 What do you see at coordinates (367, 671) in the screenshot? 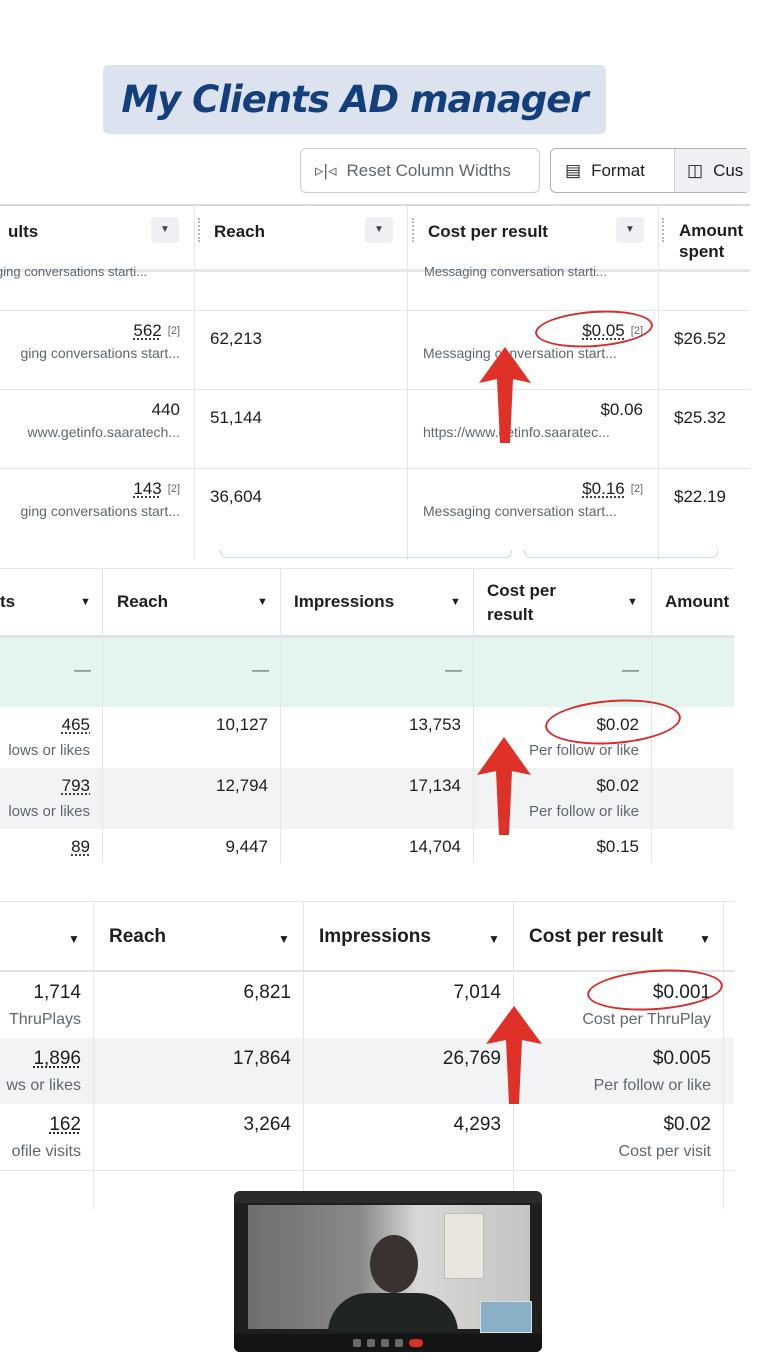
I see `summary-row: — — — —` at bounding box center [367, 671].